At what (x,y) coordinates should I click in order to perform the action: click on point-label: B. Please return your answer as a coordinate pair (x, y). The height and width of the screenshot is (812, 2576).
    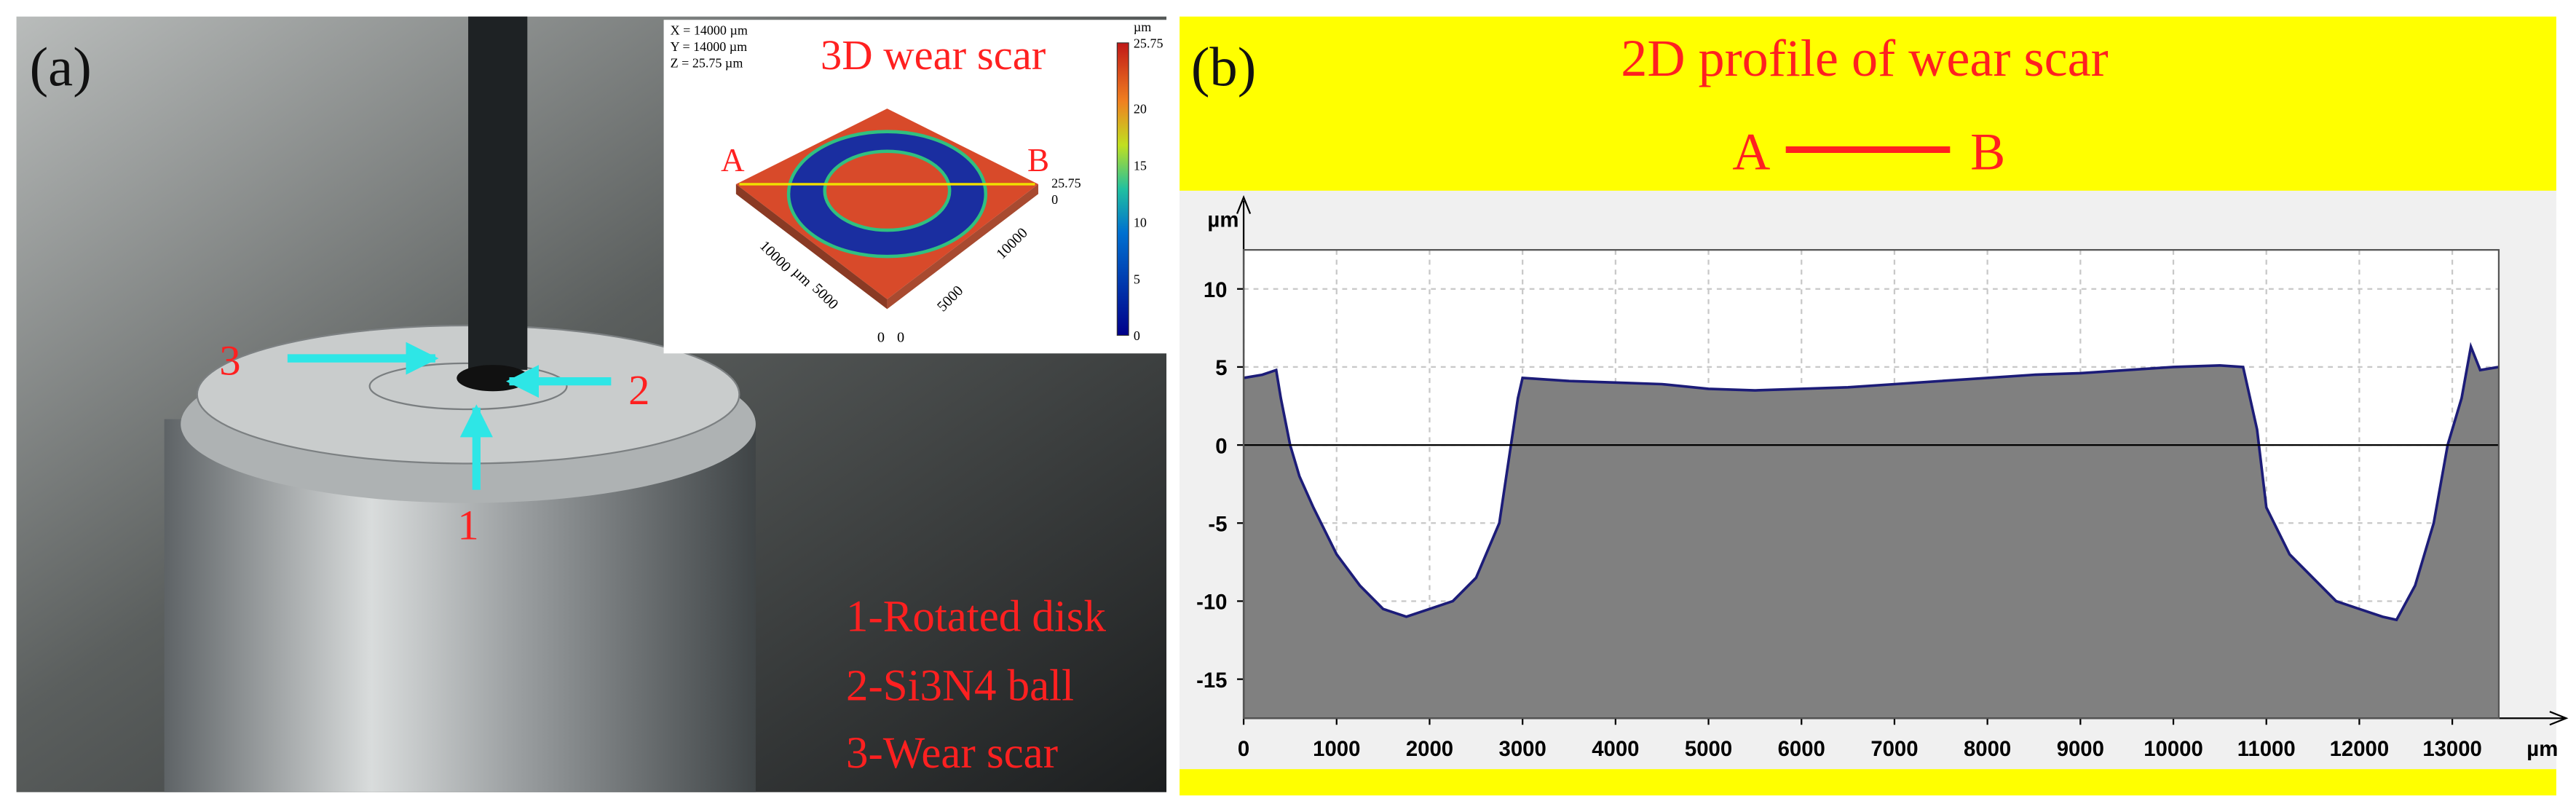
    Looking at the image, I should click on (1038, 160).